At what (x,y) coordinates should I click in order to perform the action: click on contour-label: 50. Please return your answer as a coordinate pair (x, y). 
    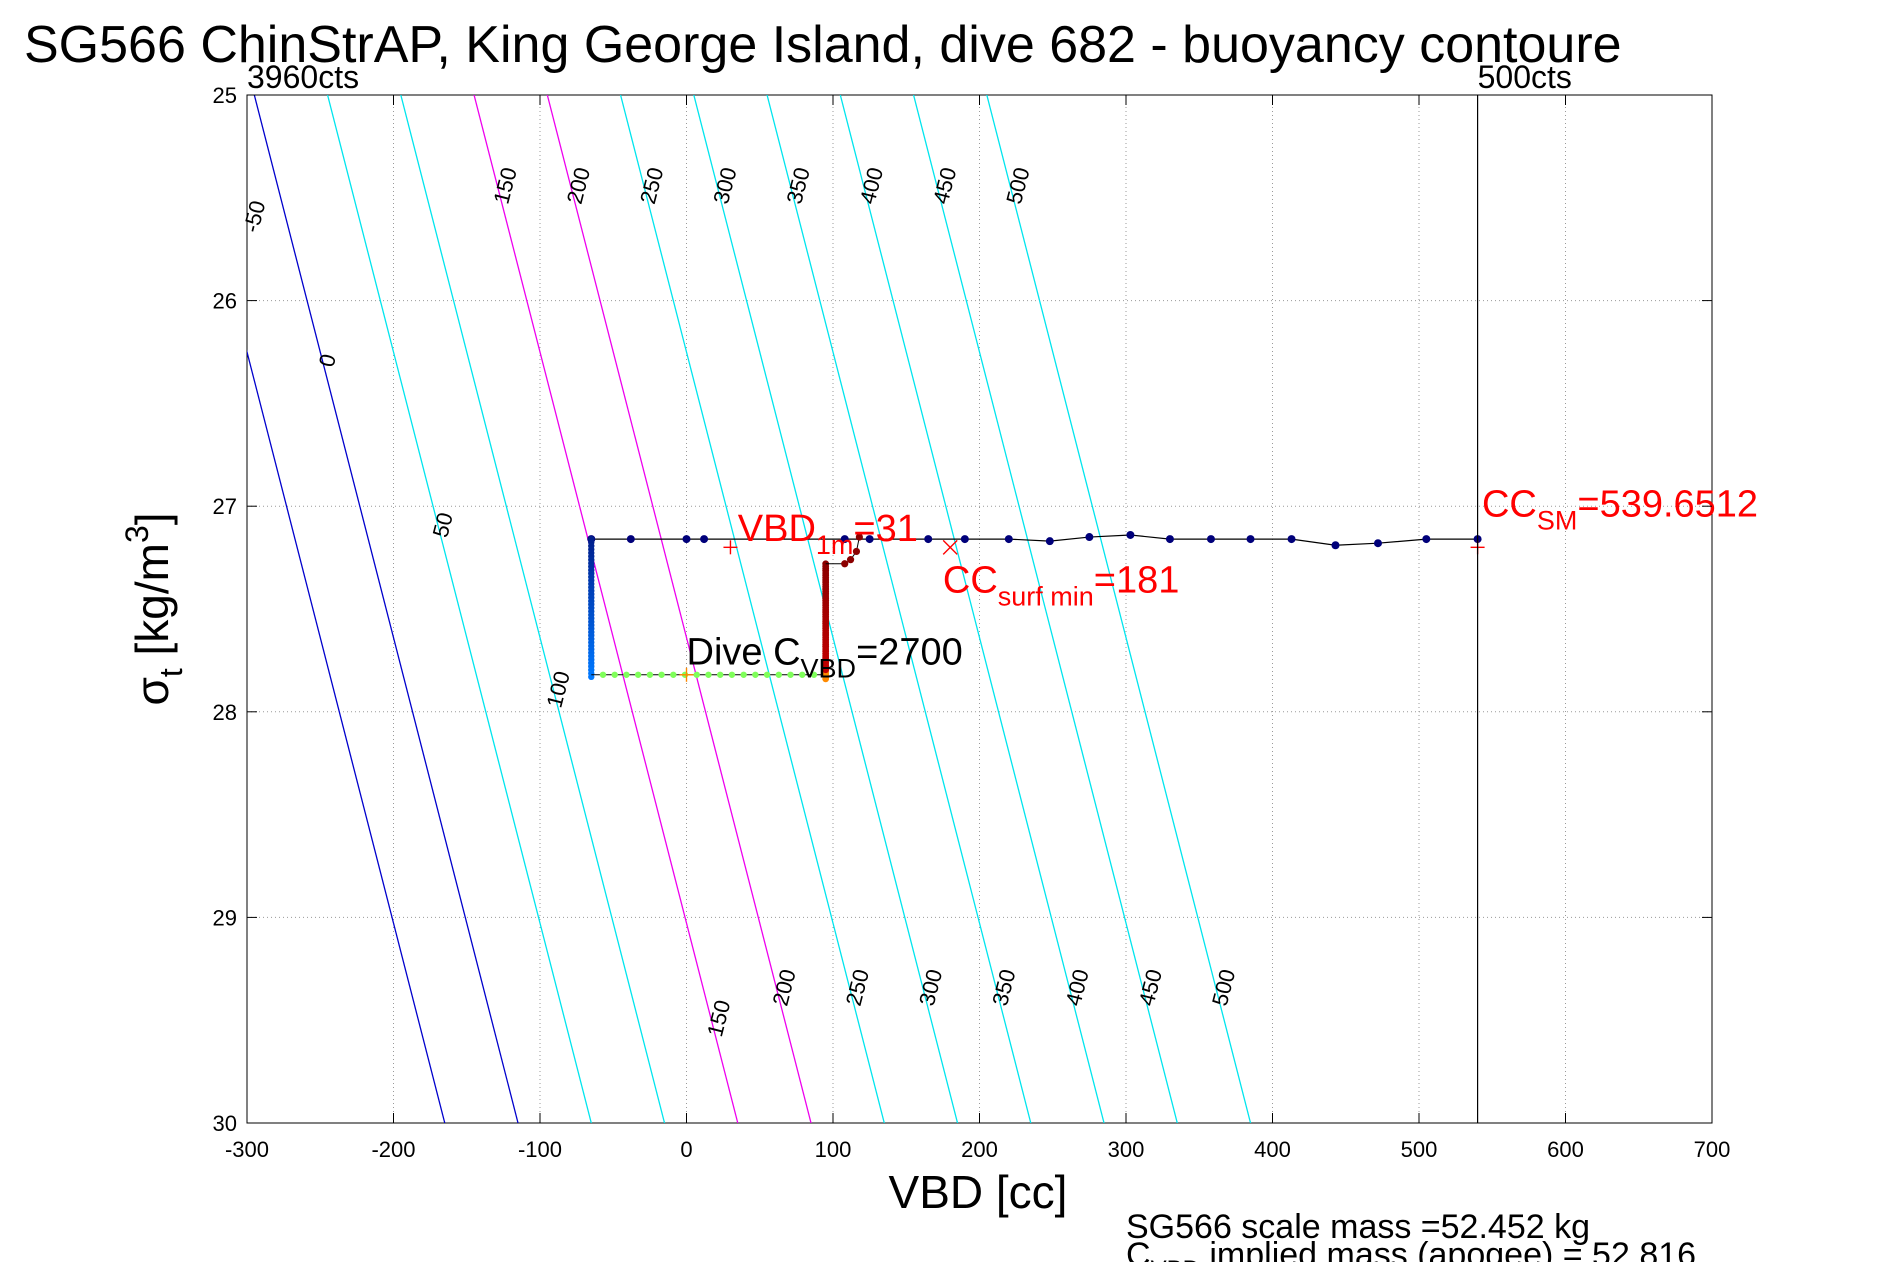
    Looking at the image, I should click on (443, 525).